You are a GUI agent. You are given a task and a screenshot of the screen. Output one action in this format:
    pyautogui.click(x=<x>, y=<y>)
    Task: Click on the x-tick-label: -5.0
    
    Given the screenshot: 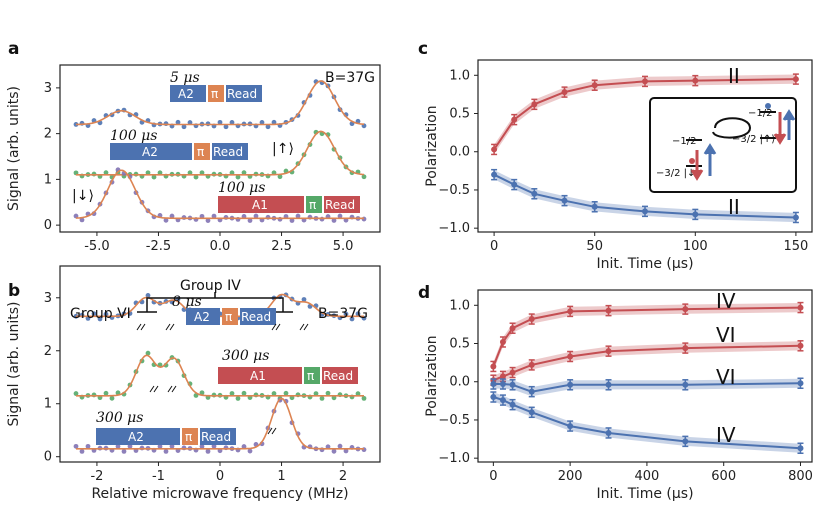 What is the action you would take?
    pyautogui.click(x=96, y=246)
    